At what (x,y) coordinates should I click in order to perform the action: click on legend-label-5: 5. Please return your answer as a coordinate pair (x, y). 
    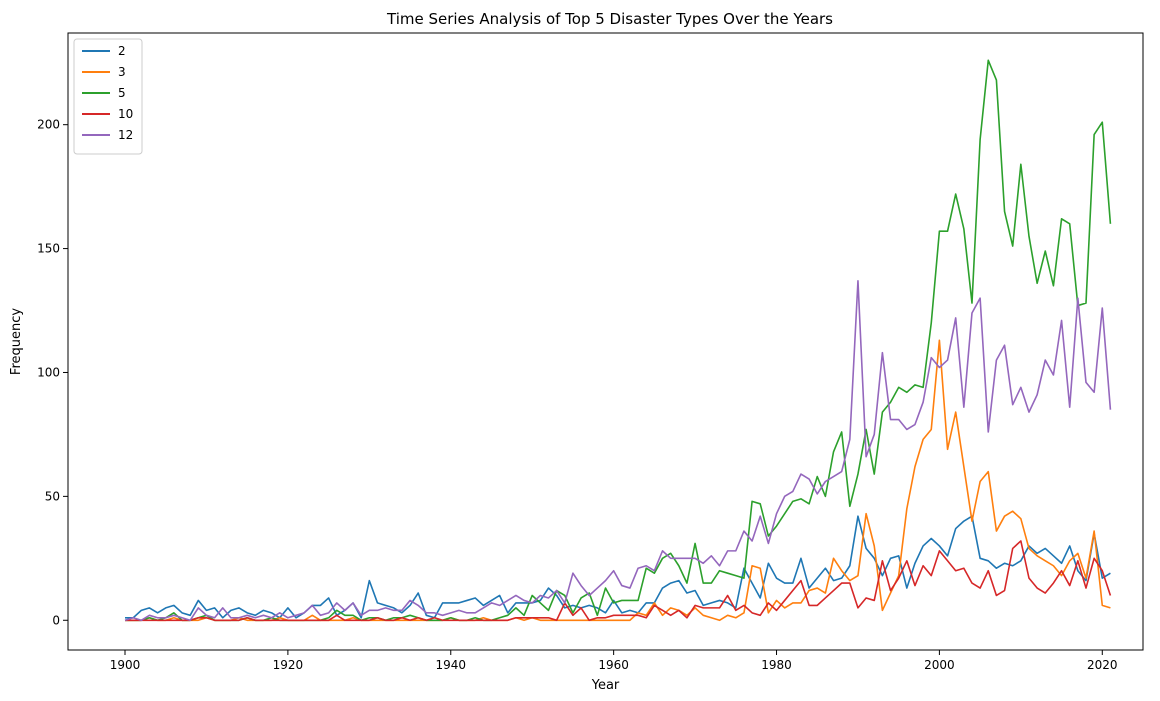
    Looking at the image, I should click on (122, 93).